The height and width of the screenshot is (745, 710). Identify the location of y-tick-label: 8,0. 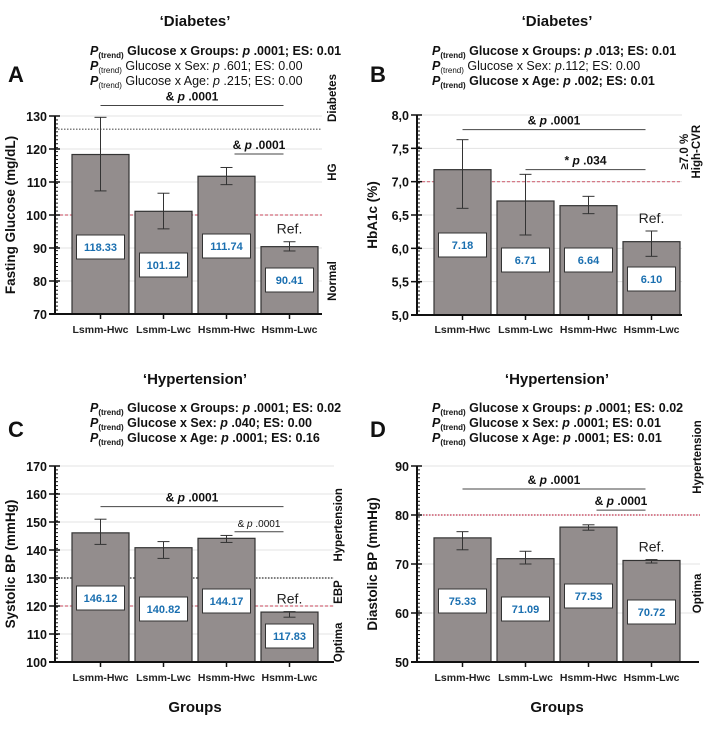
(400, 116).